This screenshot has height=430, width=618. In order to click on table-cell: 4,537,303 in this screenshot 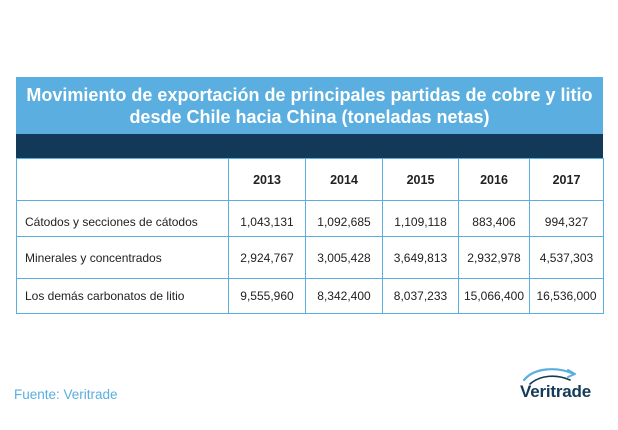, I will do `click(566, 257)`.